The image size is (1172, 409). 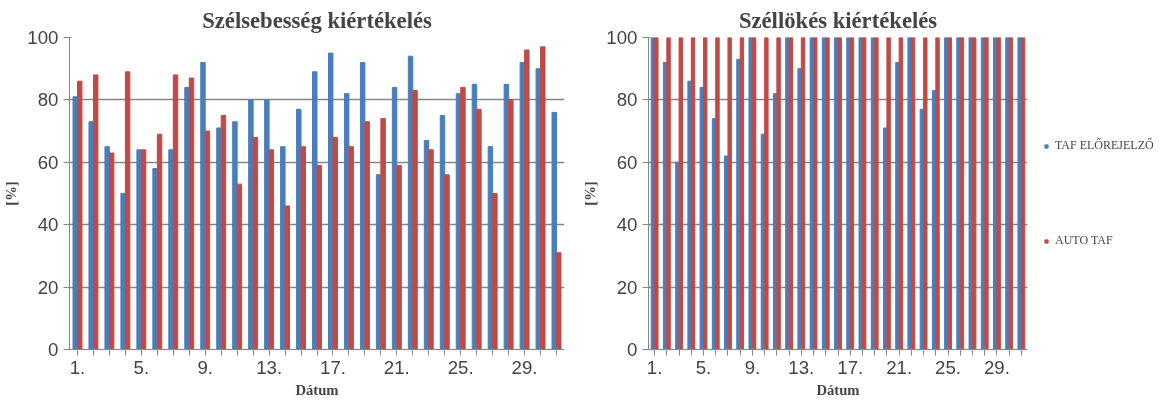 I want to click on x-tick-label: 21., so click(x=899, y=367).